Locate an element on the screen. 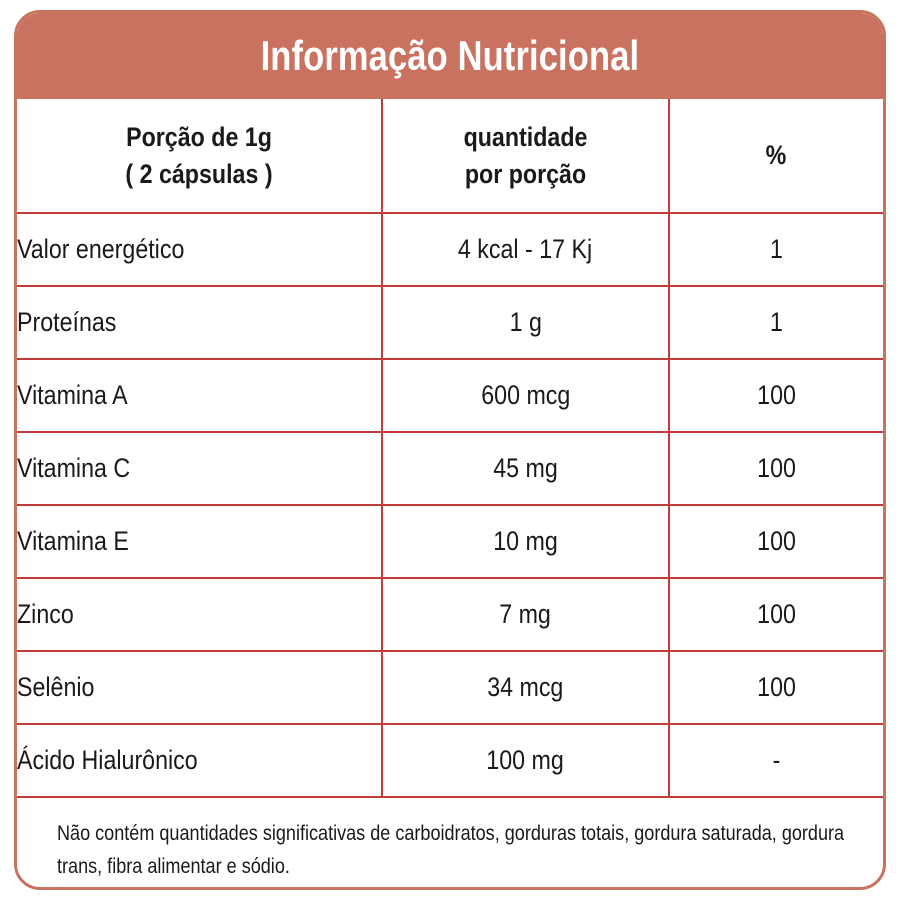  nutrient-name: Vitamina C is located at coordinates (74, 468).